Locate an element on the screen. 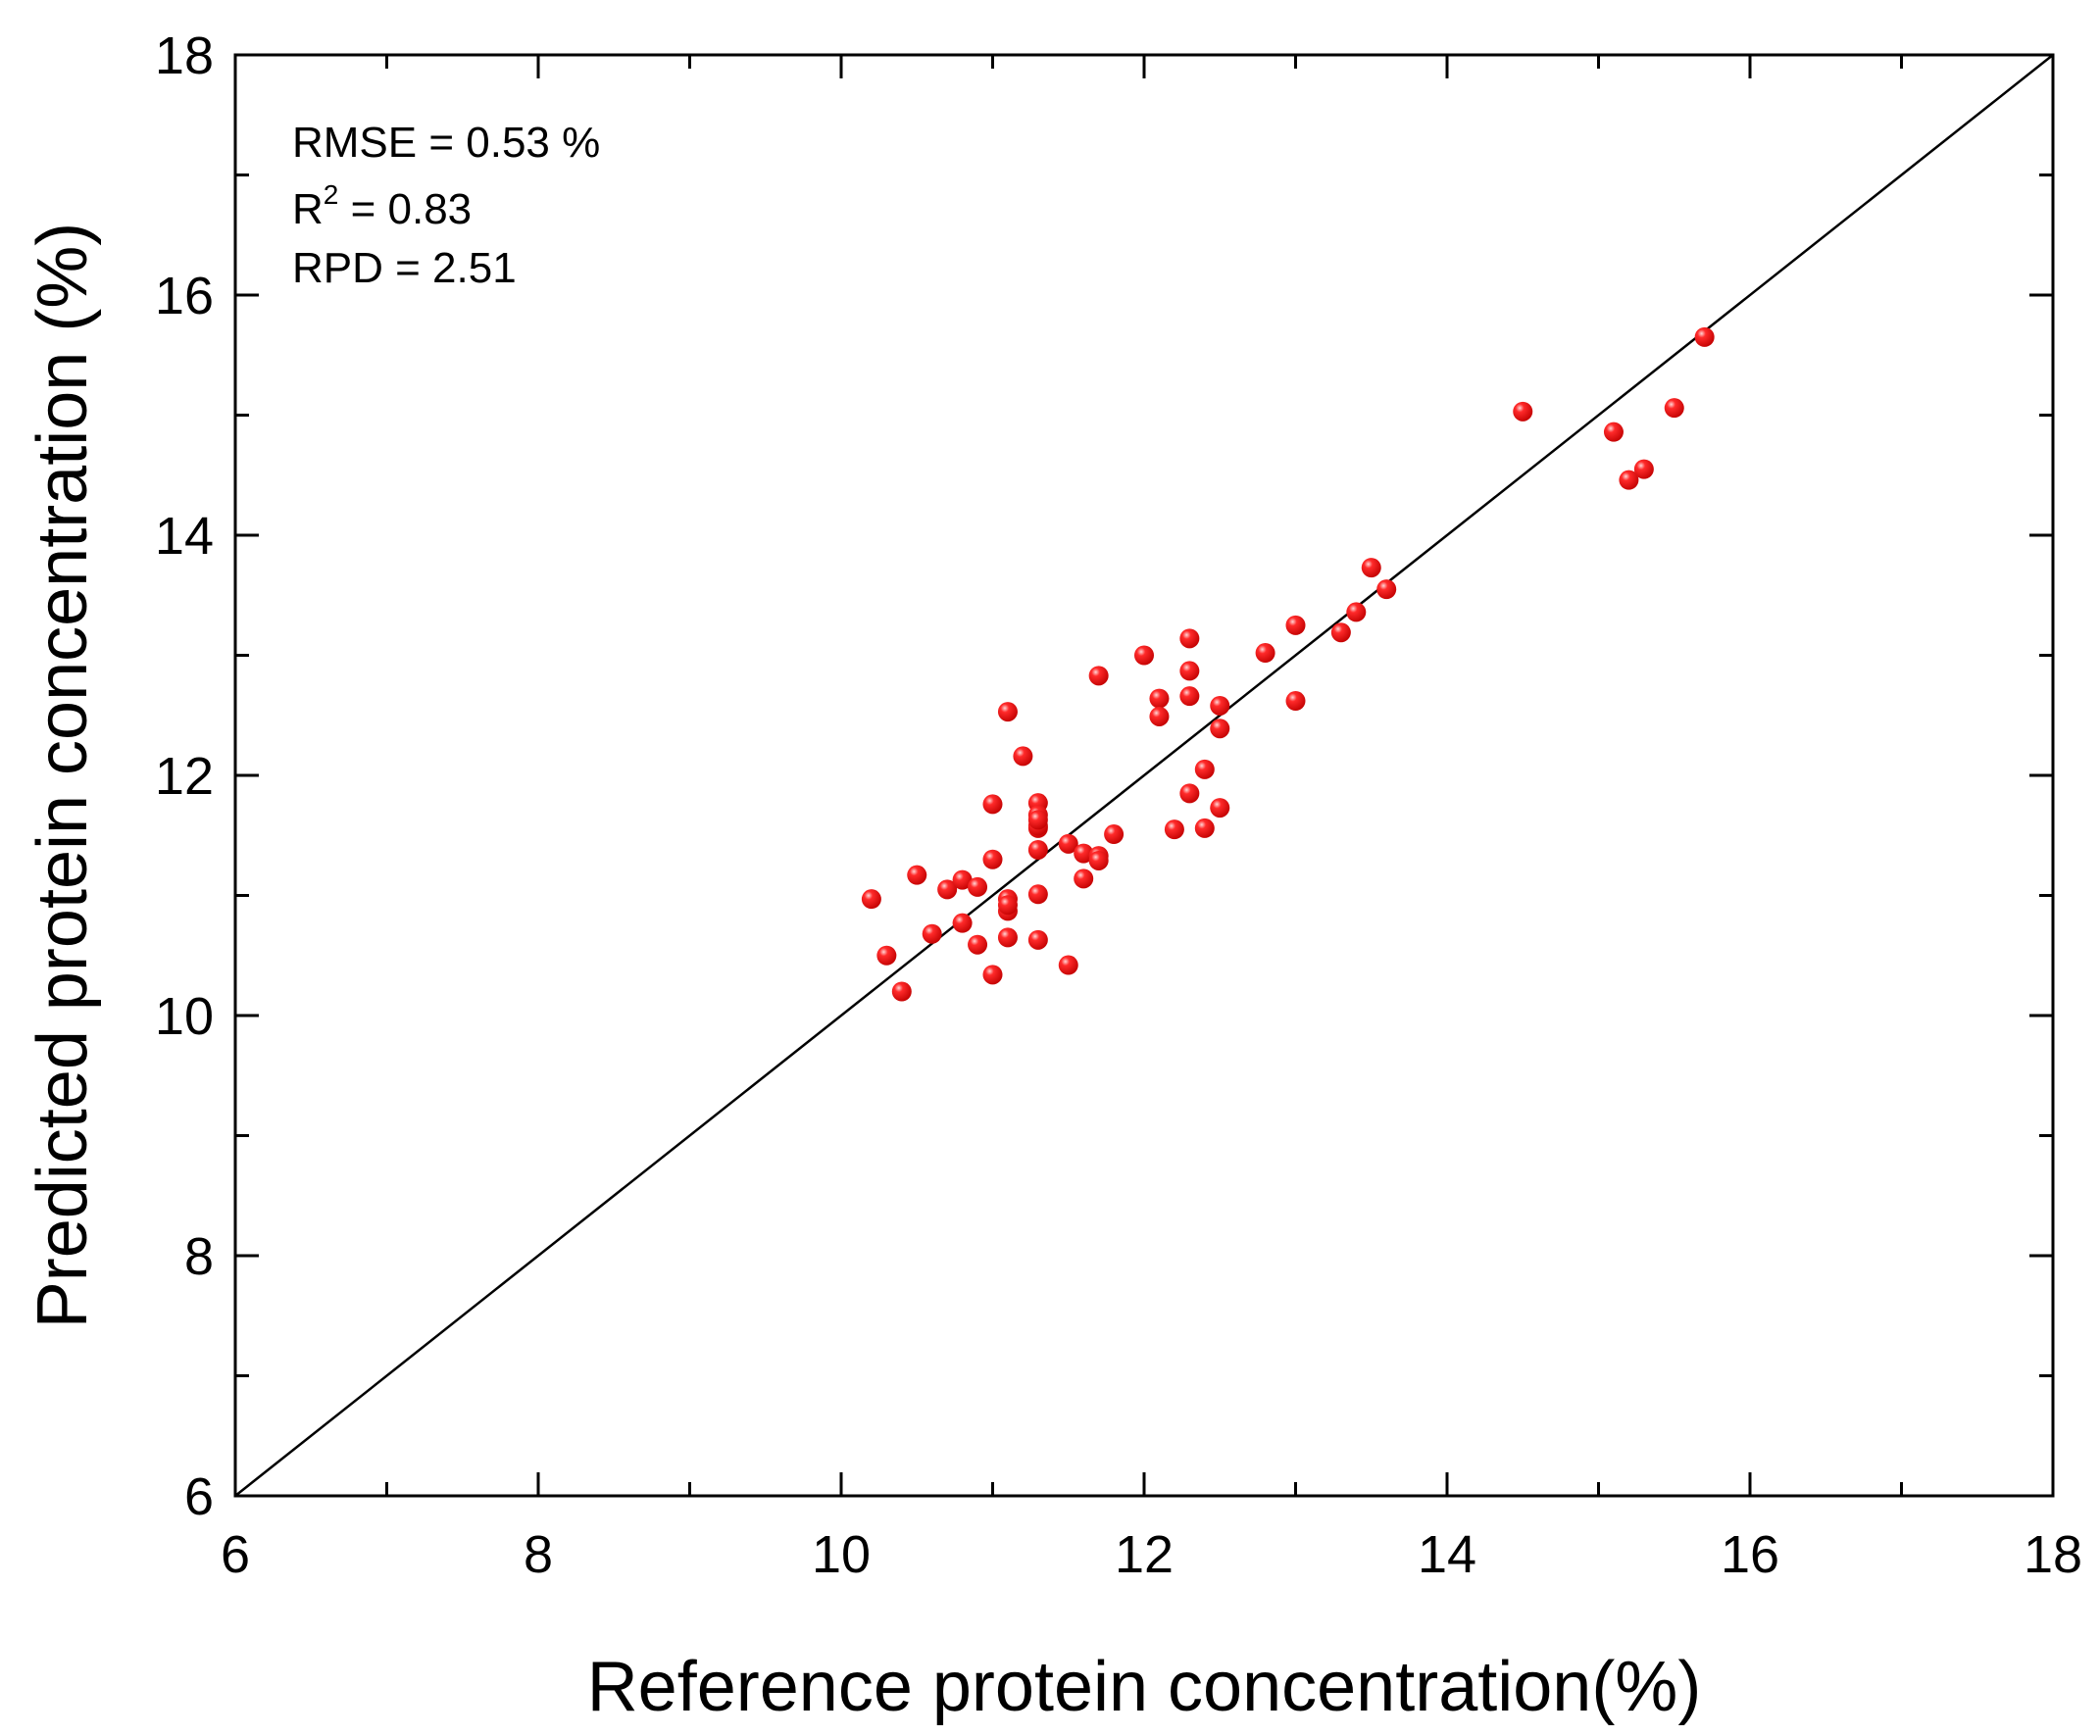 This screenshot has height=1736, width=2100. x-tick-label: 6 is located at coordinates (235, 1554).